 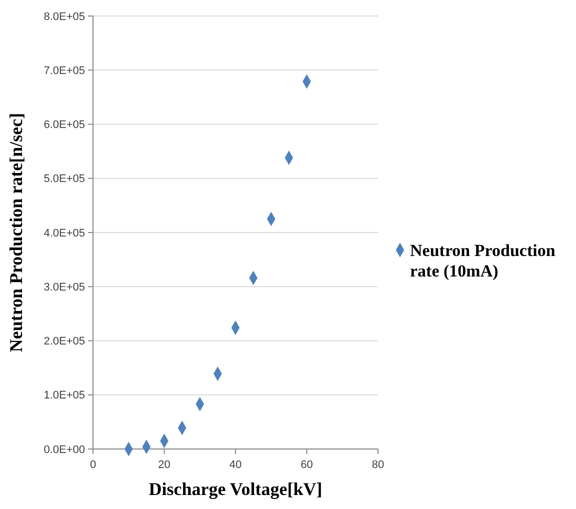 I want to click on y-tick-label: 7.0E+05, so click(x=64, y=70).